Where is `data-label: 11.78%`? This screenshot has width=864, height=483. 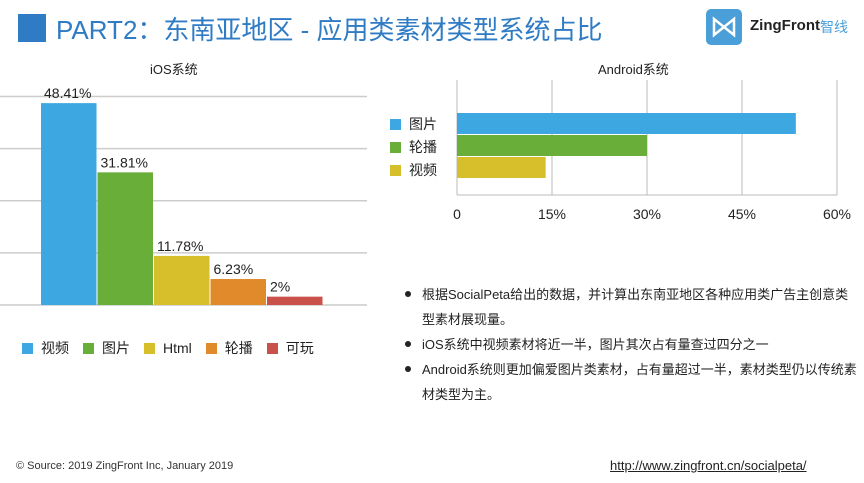
data-label: 11.78% is located at coordinates (180, 246).